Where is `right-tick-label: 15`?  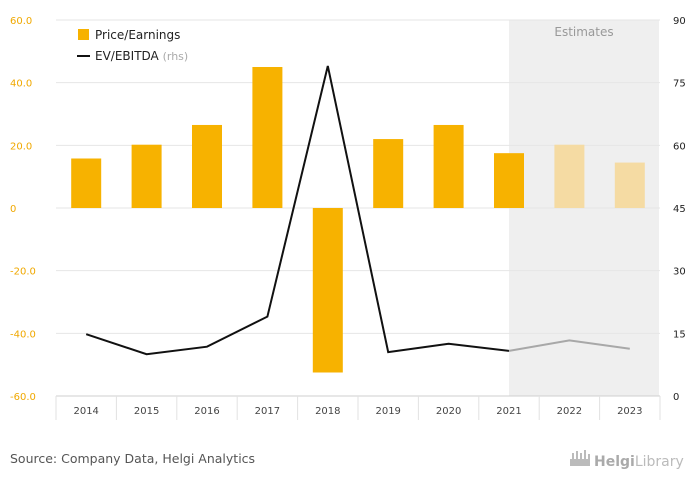
right-tick-label: 15 is located at coordinates (679, 334).